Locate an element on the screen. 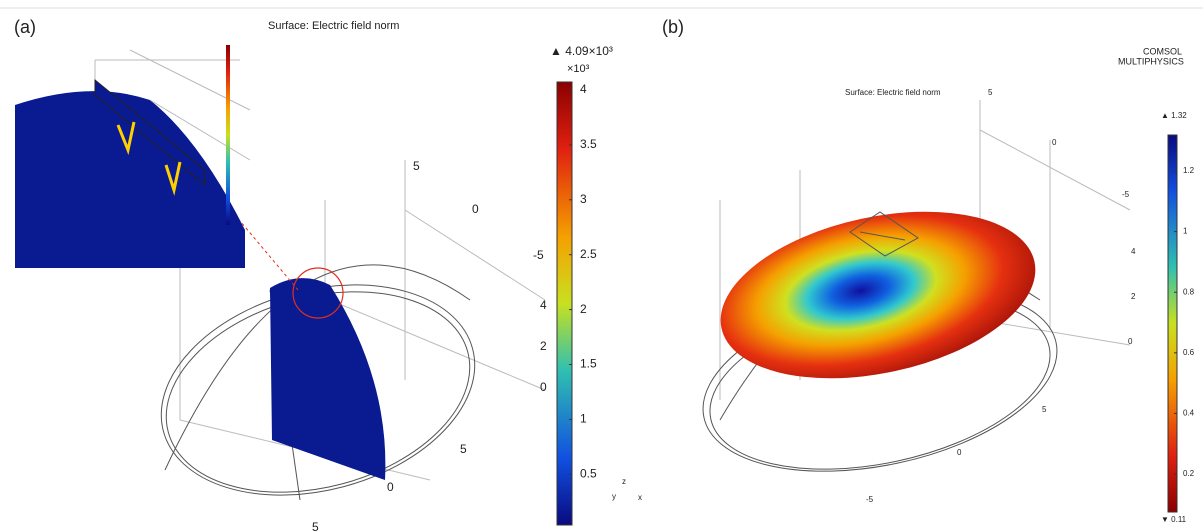 The image size is (1203, 531). triad-label: x is located at coordinates (640, 497).